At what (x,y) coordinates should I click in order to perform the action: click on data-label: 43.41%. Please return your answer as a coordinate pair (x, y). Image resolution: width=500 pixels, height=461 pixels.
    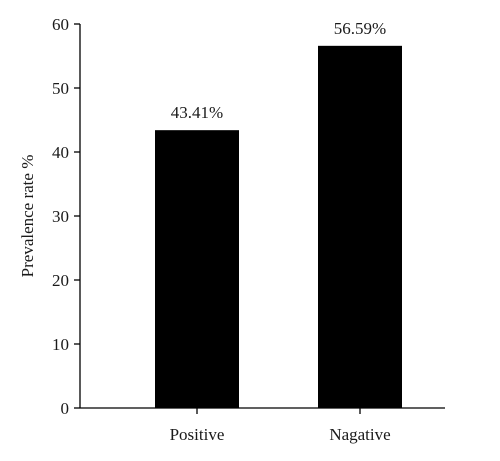
    Looking at the image, I should click on (197, 112).